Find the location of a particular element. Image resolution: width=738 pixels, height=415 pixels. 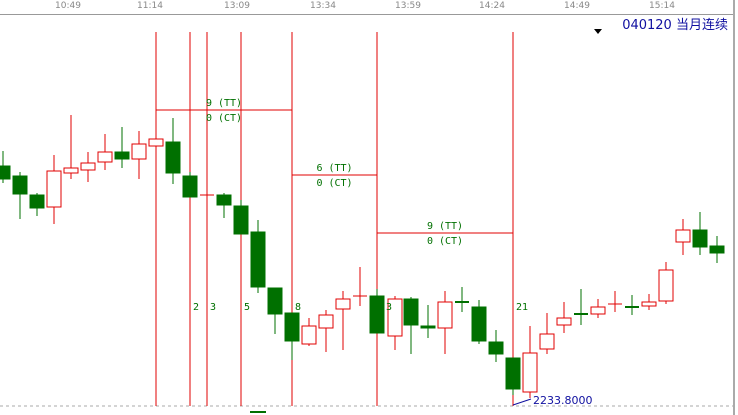

time-tick: 14:49 is located at coordinates (577, 6).